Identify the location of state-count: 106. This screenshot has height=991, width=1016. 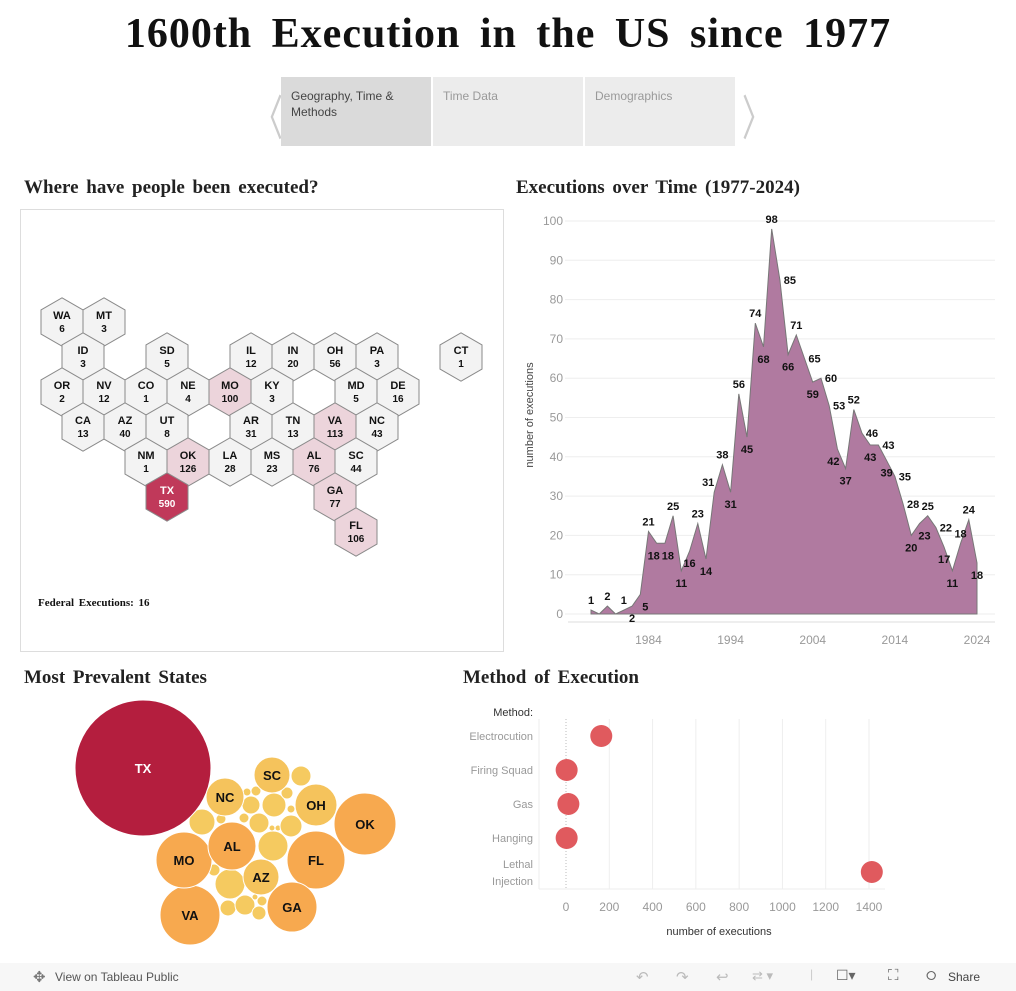
(356, 539).